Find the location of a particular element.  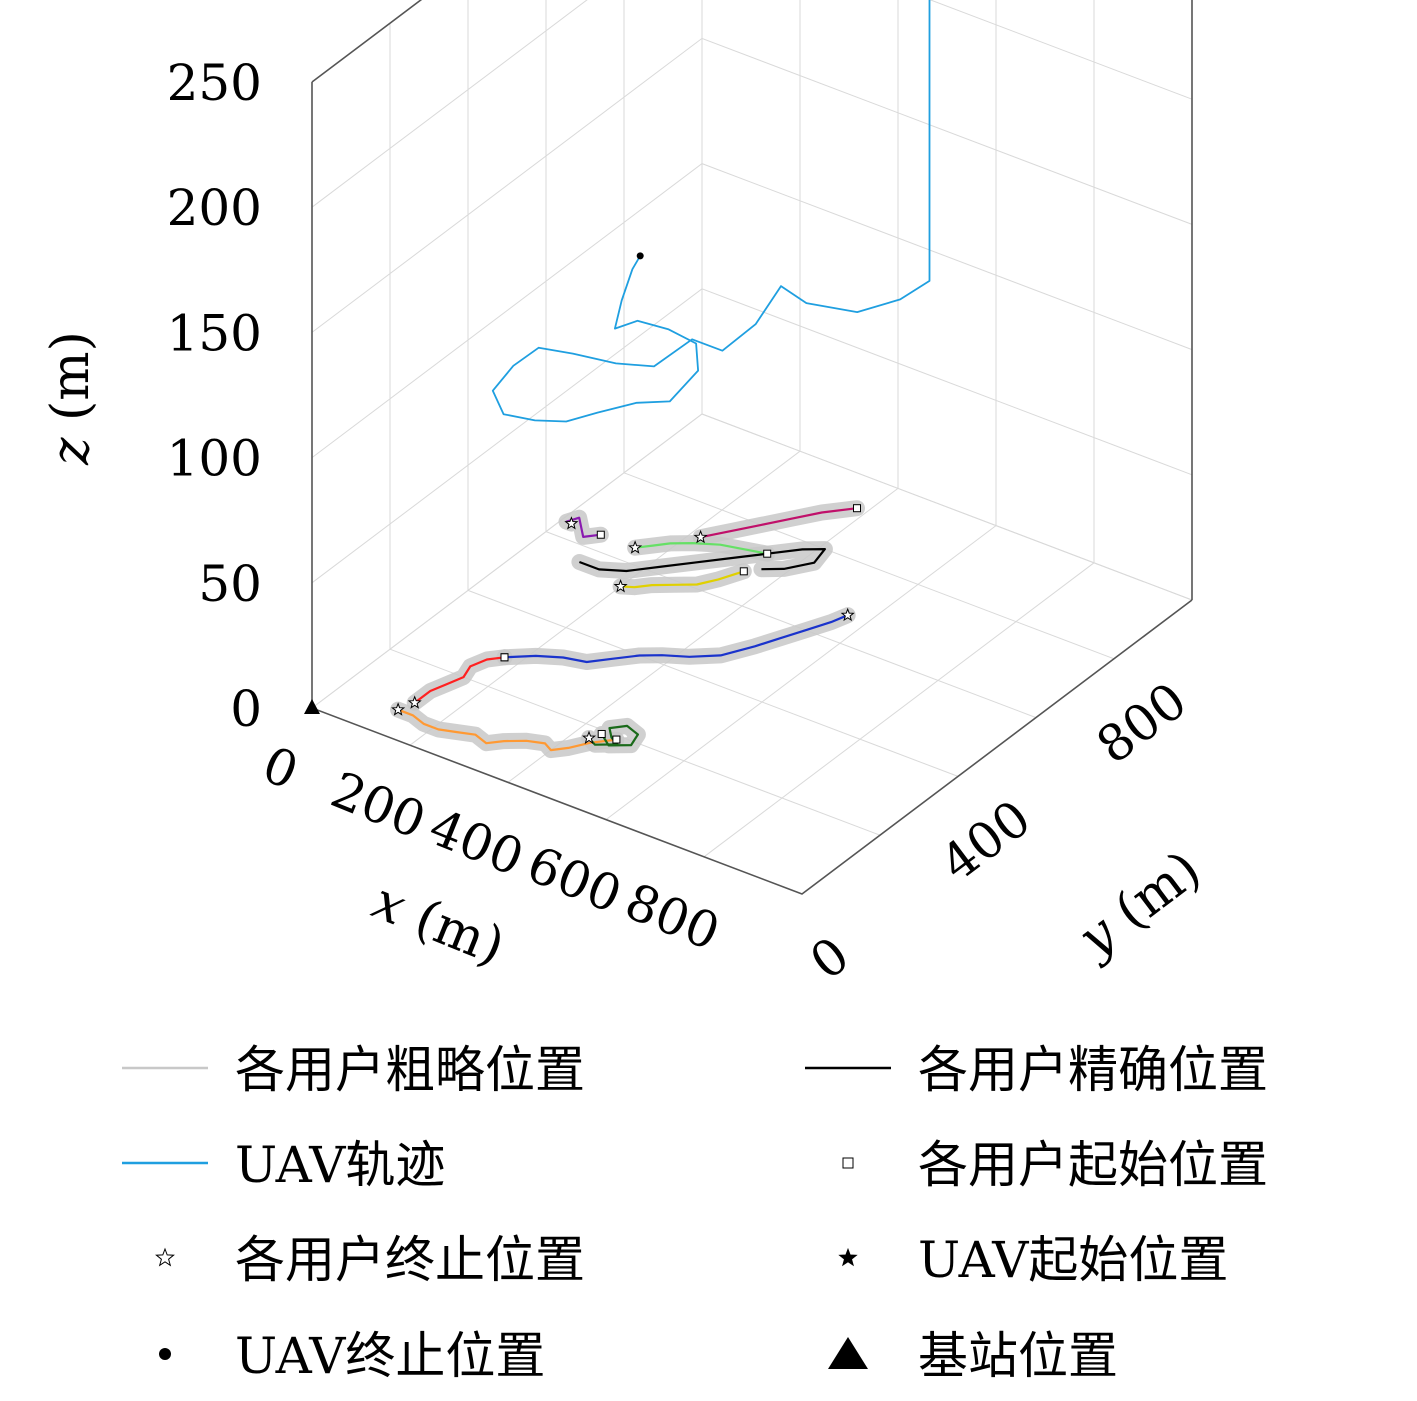

y-axis-label: y (m) is located at coordinates (1139, 905).